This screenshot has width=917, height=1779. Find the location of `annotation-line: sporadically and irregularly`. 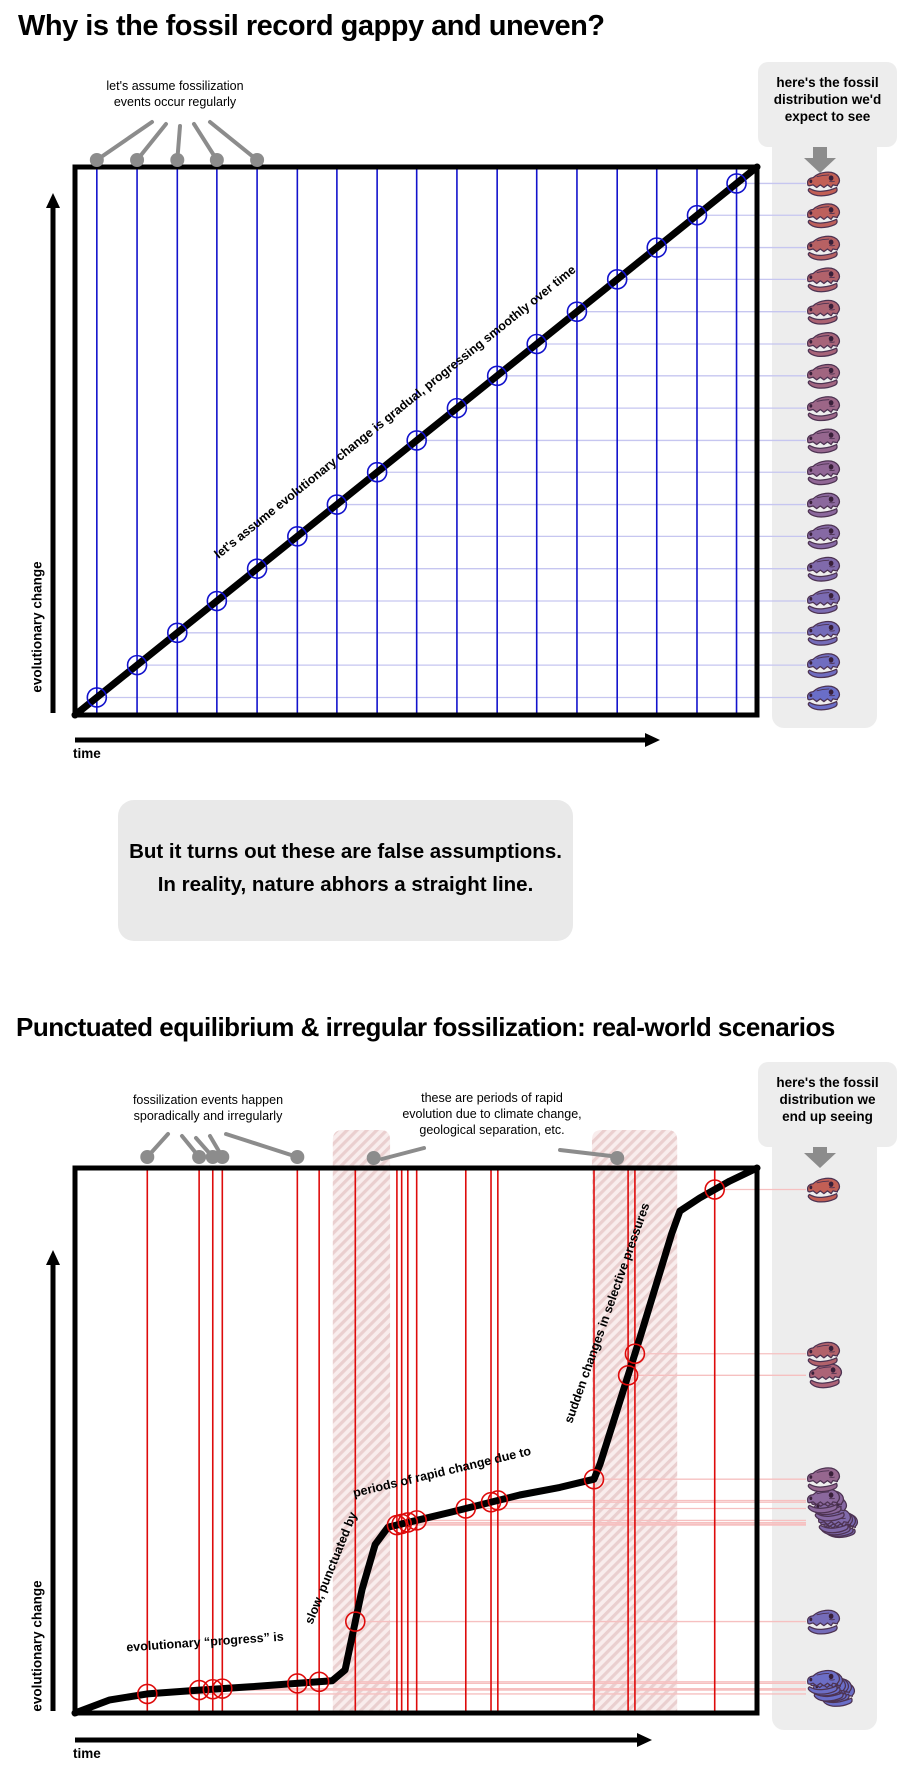

annotation-line: sporadically and irregularly is located at coordinates (208, 1116).